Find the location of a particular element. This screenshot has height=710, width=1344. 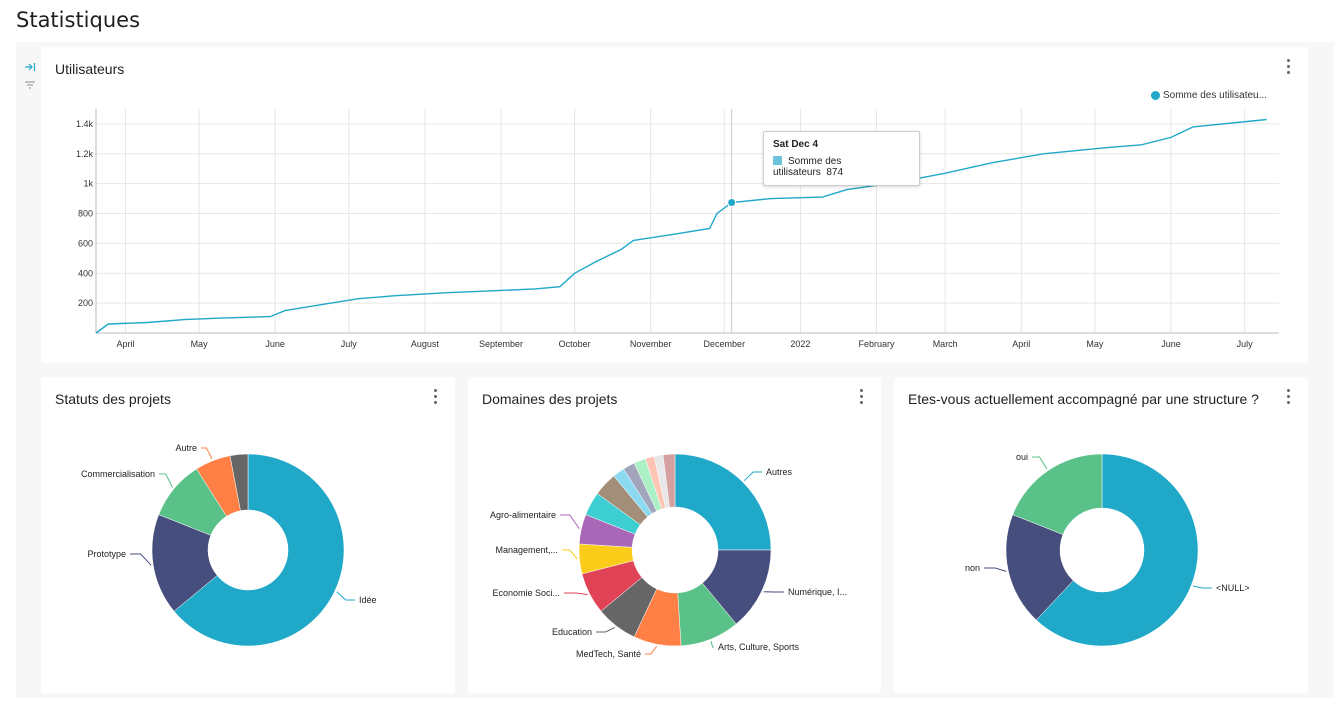

y-tick-label: 1k is located at coordinates (88, 184).